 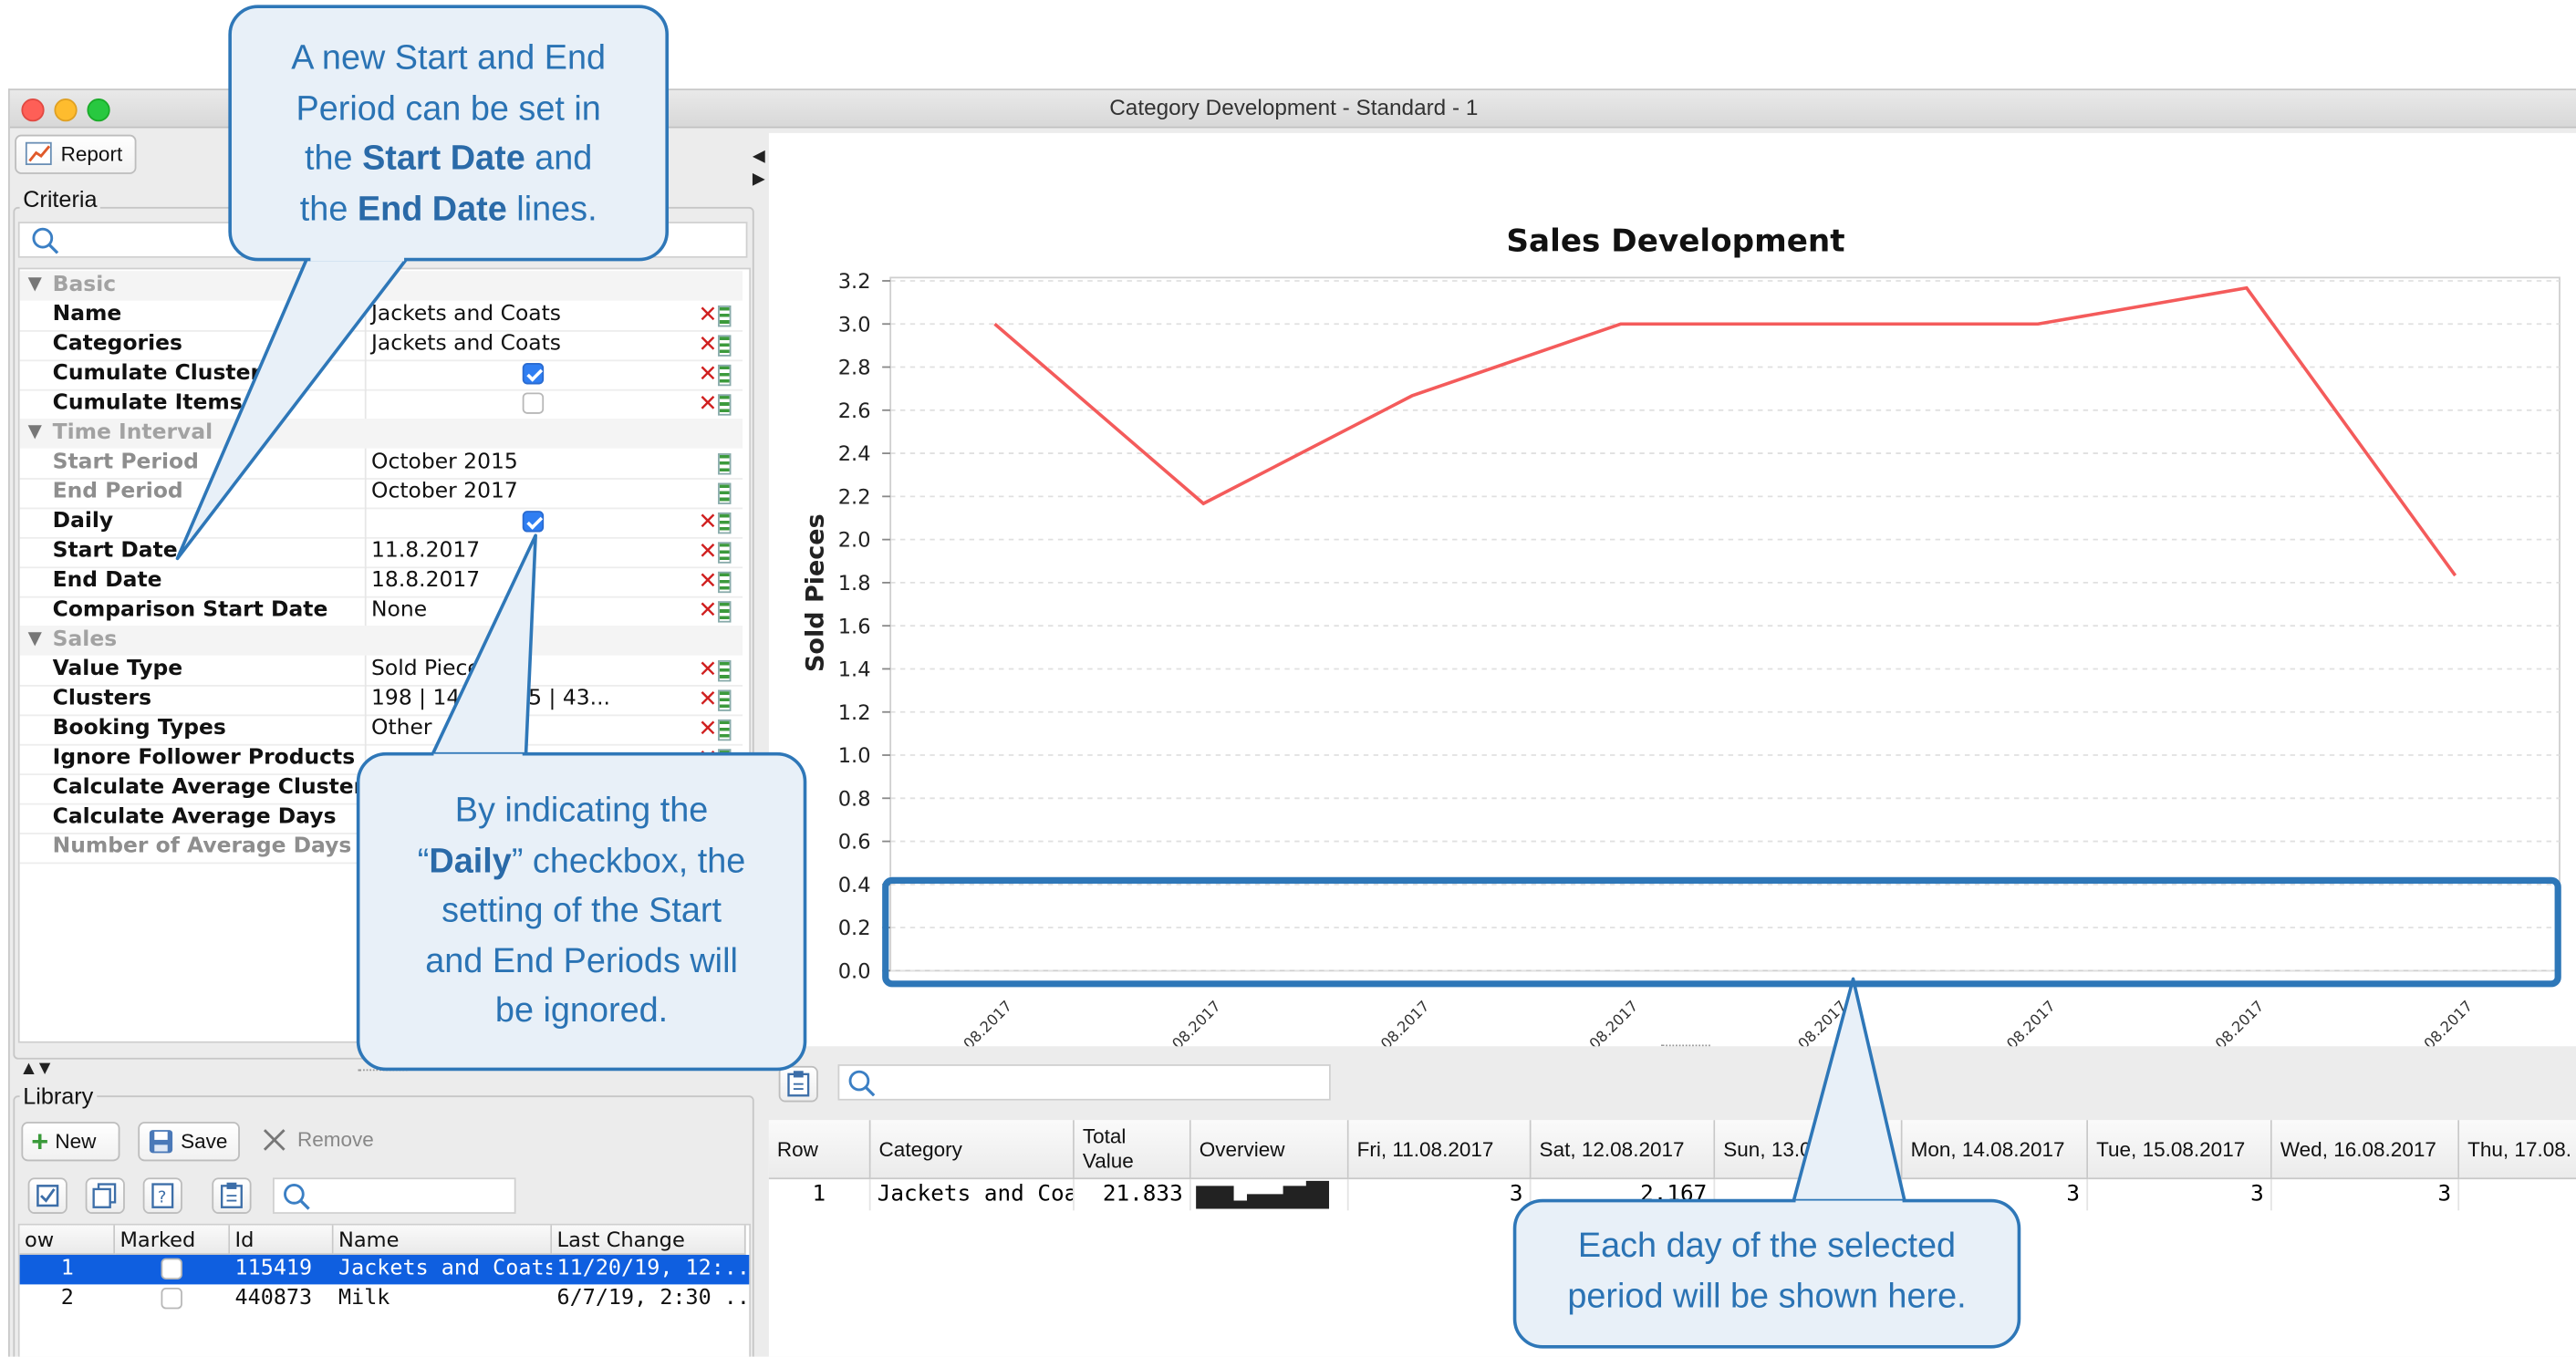 I want to click on property-name: Start Period, so click(x=125, y=462).